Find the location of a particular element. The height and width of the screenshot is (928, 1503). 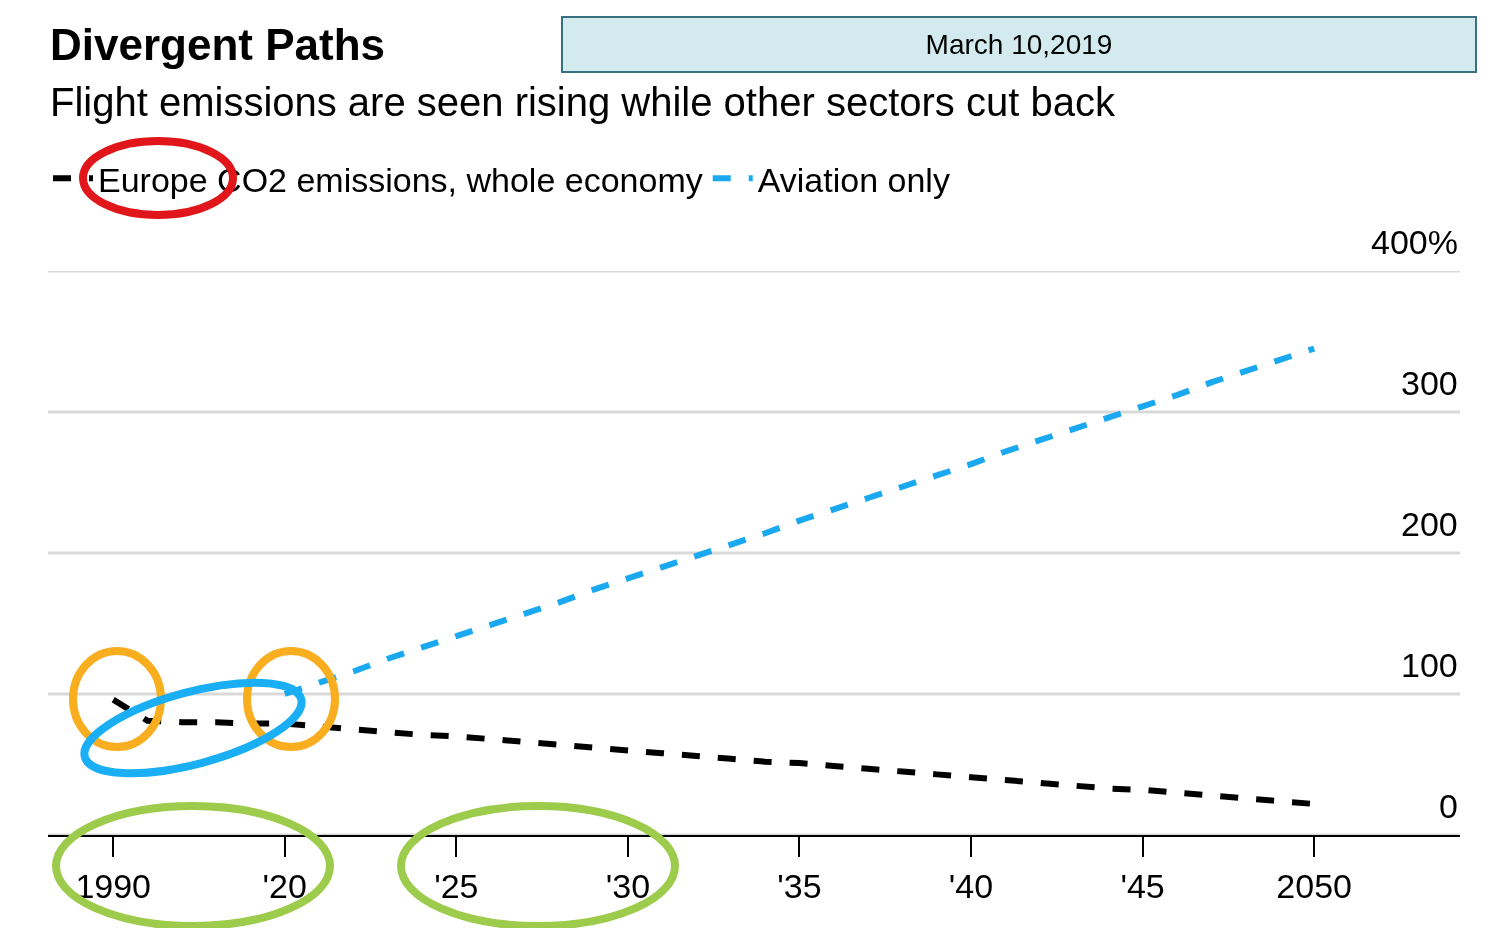

x-tick-label: '45 is located at coordinates (1142, 885).